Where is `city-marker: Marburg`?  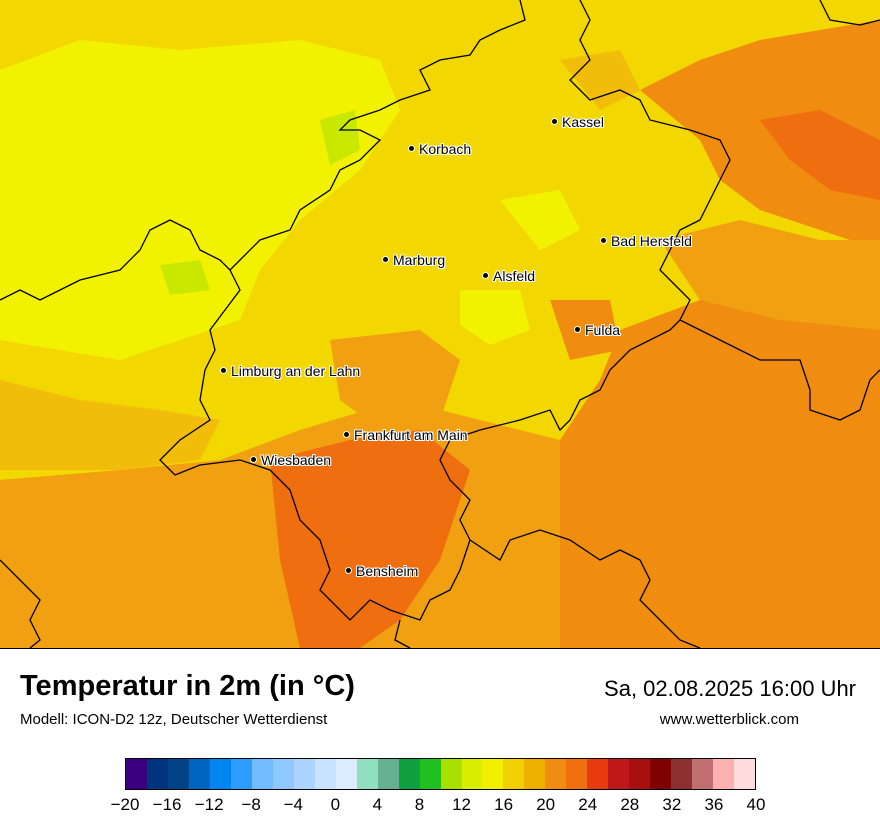 city-marker: Marburg is located at coordinates (413, 260).